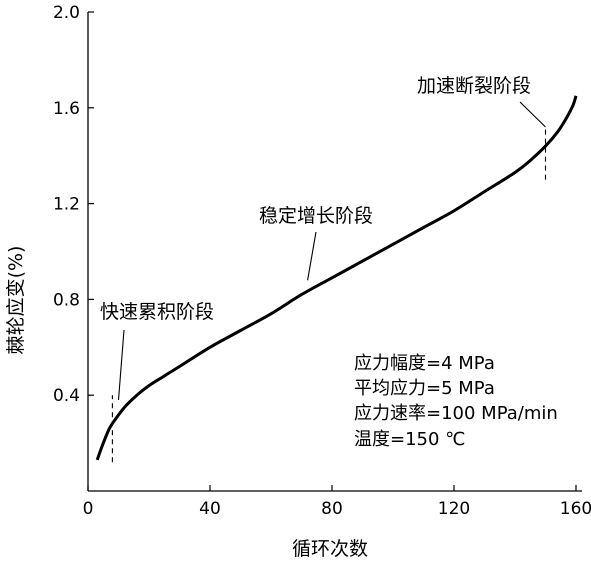 The width and height of the screenshot is (591, 568). What do you see at coordinates (66, 109) in the screenshot?
I see `y-tick-label: 1.6` at bounding box center [66, 109].